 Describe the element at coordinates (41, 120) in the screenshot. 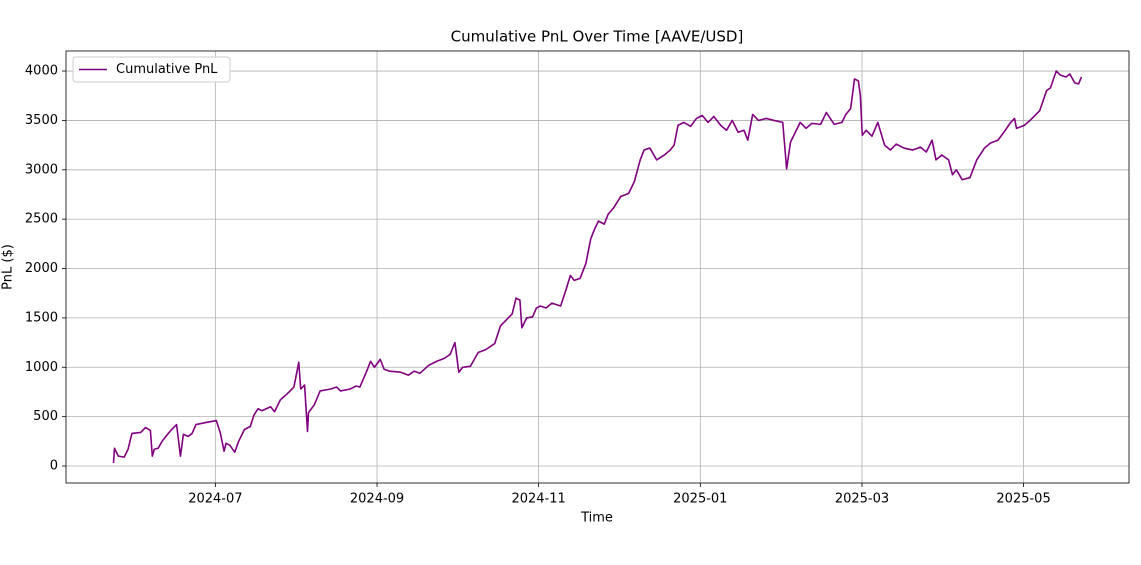

I see `y-tick-label: 3500` at that location.